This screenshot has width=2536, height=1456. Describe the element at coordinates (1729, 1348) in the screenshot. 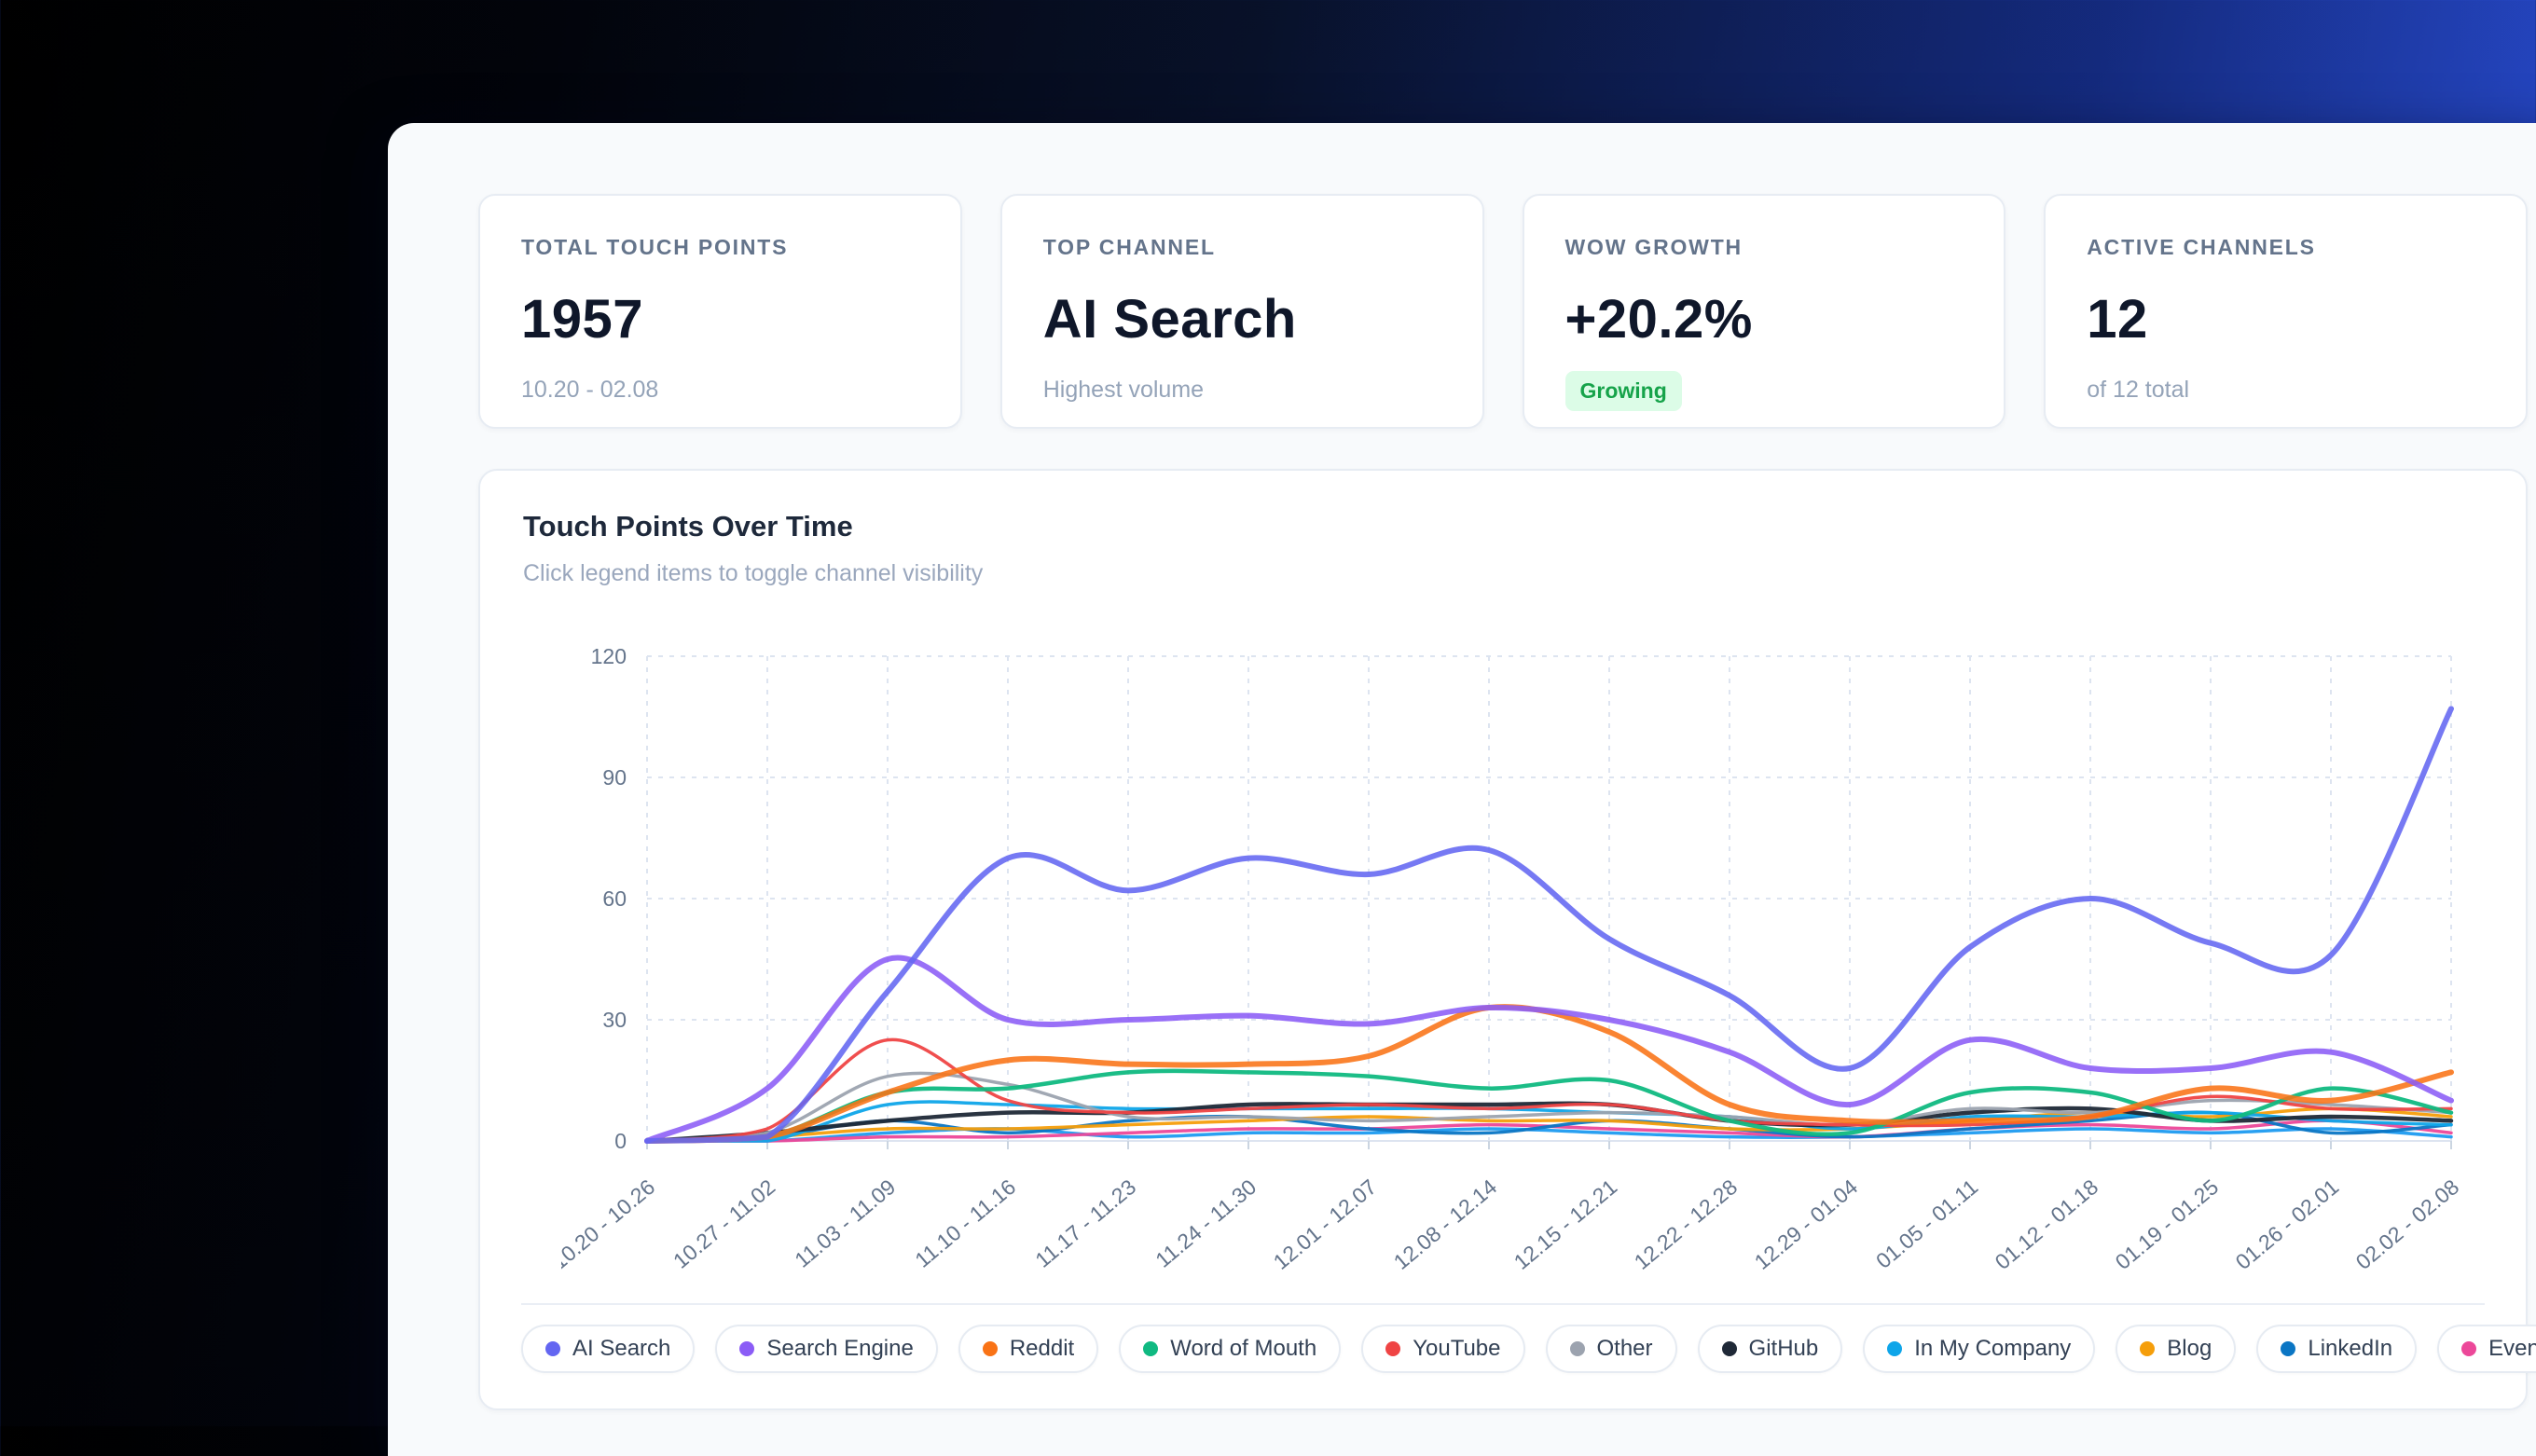

I see `legend-dot-github` at that location.